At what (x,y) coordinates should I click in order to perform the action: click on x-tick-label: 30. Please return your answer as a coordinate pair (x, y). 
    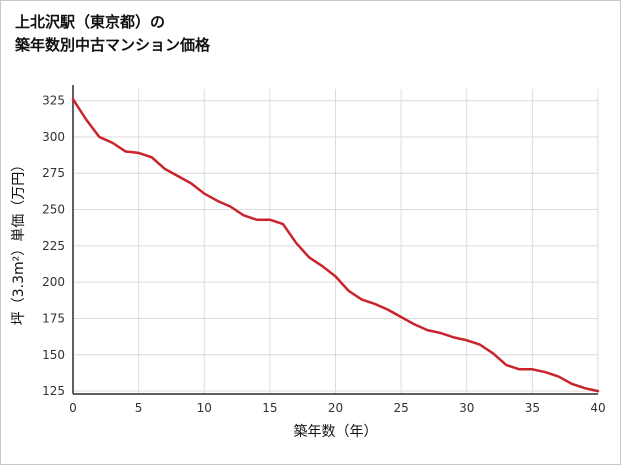
    Looking at the image, I should click on (466, 408).